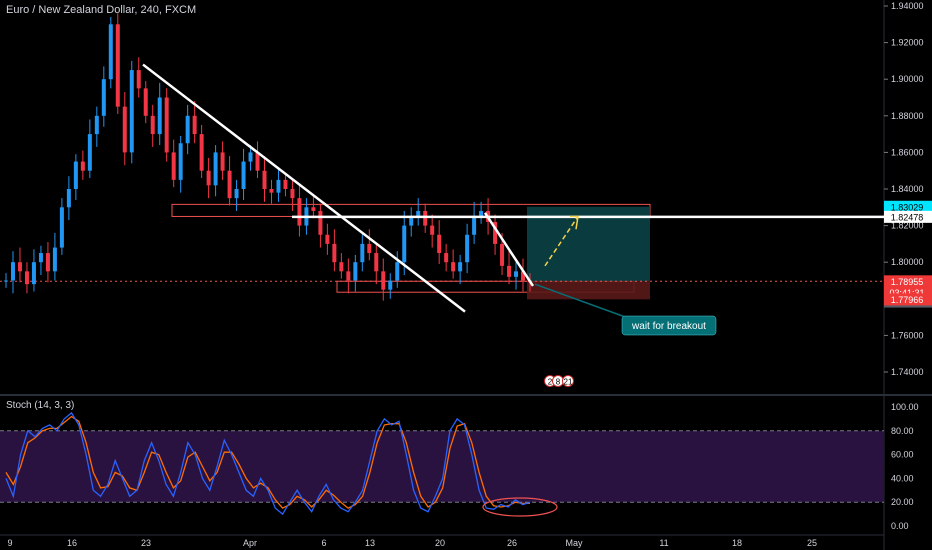 The width and height of the screenshot is (932, 550). Describe the element at coordinates (512, 543) in the screenshot. I see `time-tick-label: 26` at that location.